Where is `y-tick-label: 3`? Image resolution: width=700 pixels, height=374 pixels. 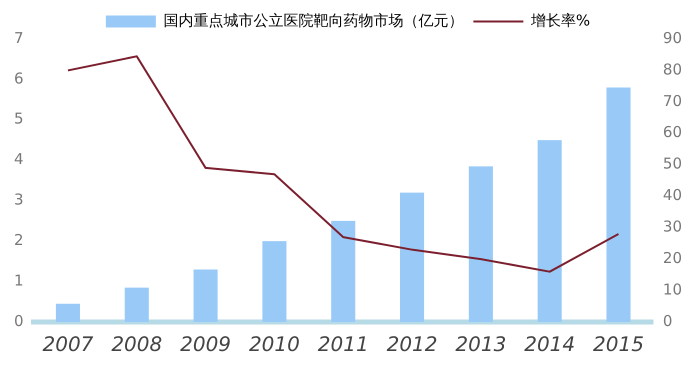
y-tick-label: 3 is located at coordinates (19, 199).